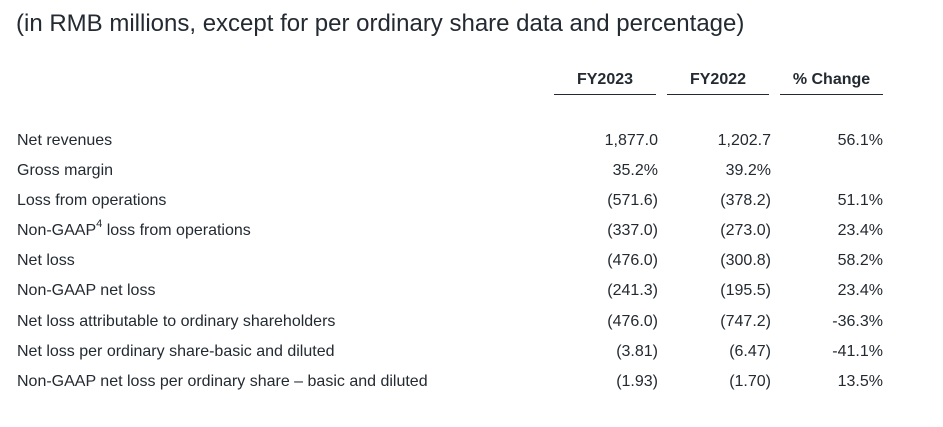 This screenshot has height=427, width=943. Describe the element at coordinates (860, 261) in the screenshot. I see `cell-change: 58.2%` at that location.